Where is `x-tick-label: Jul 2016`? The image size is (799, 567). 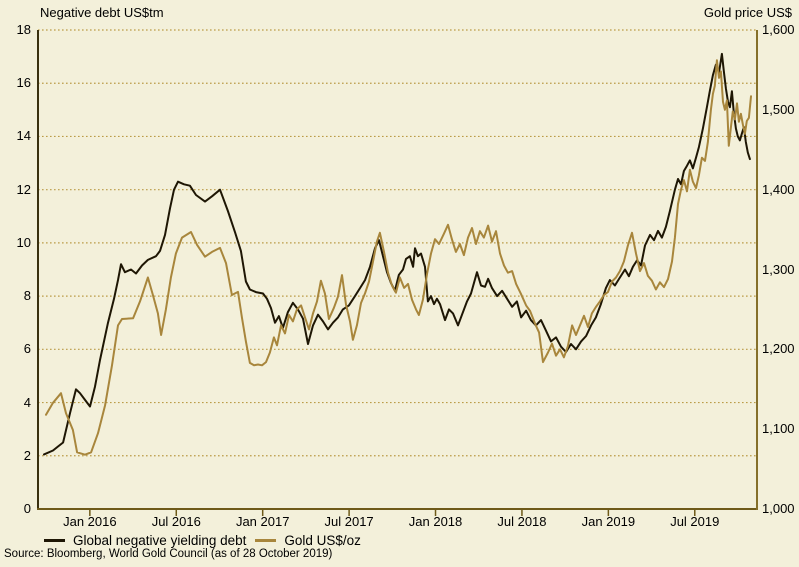 x-tick-label: Jul 2016 is located at coordinates (176, 521).